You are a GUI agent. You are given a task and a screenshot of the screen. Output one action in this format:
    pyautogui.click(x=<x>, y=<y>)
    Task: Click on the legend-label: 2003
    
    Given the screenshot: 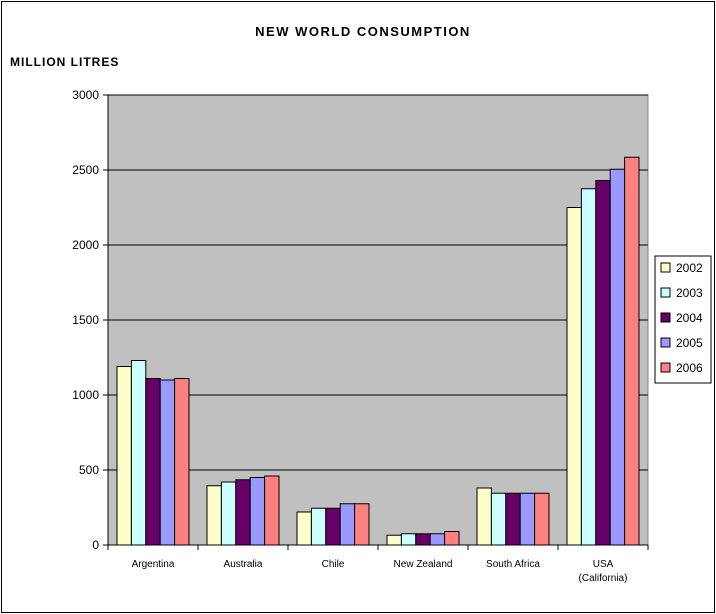 What is the action you would take?
    pyautogui.click(x=689, y=293)
    